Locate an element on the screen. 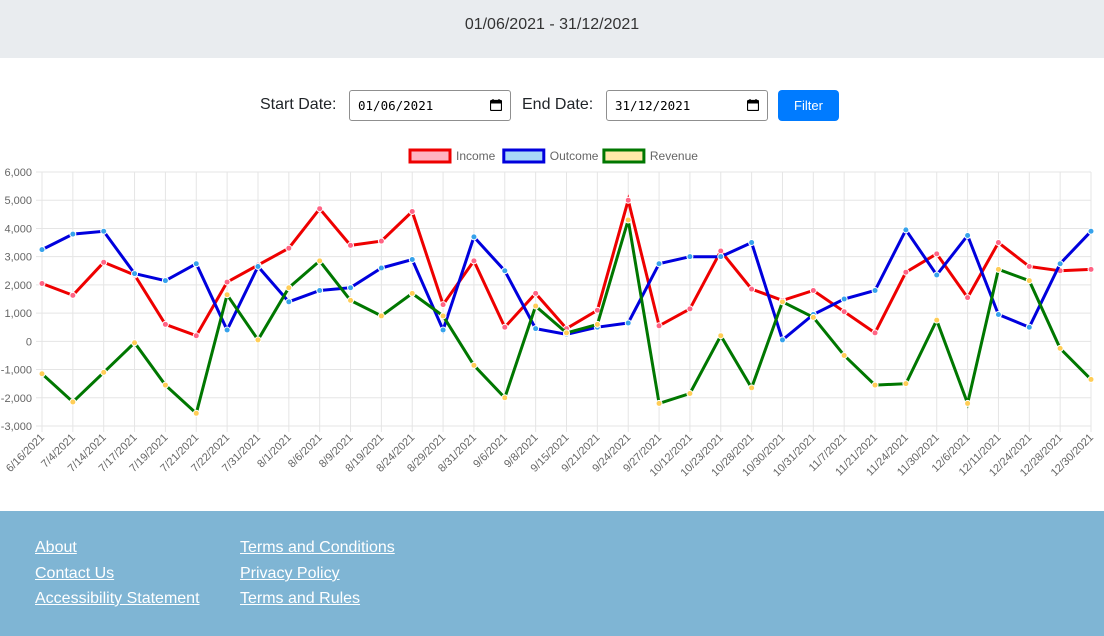 The image size is (1104, 636). y-tick-label: -3,000 is located at coordinates (16, 427).